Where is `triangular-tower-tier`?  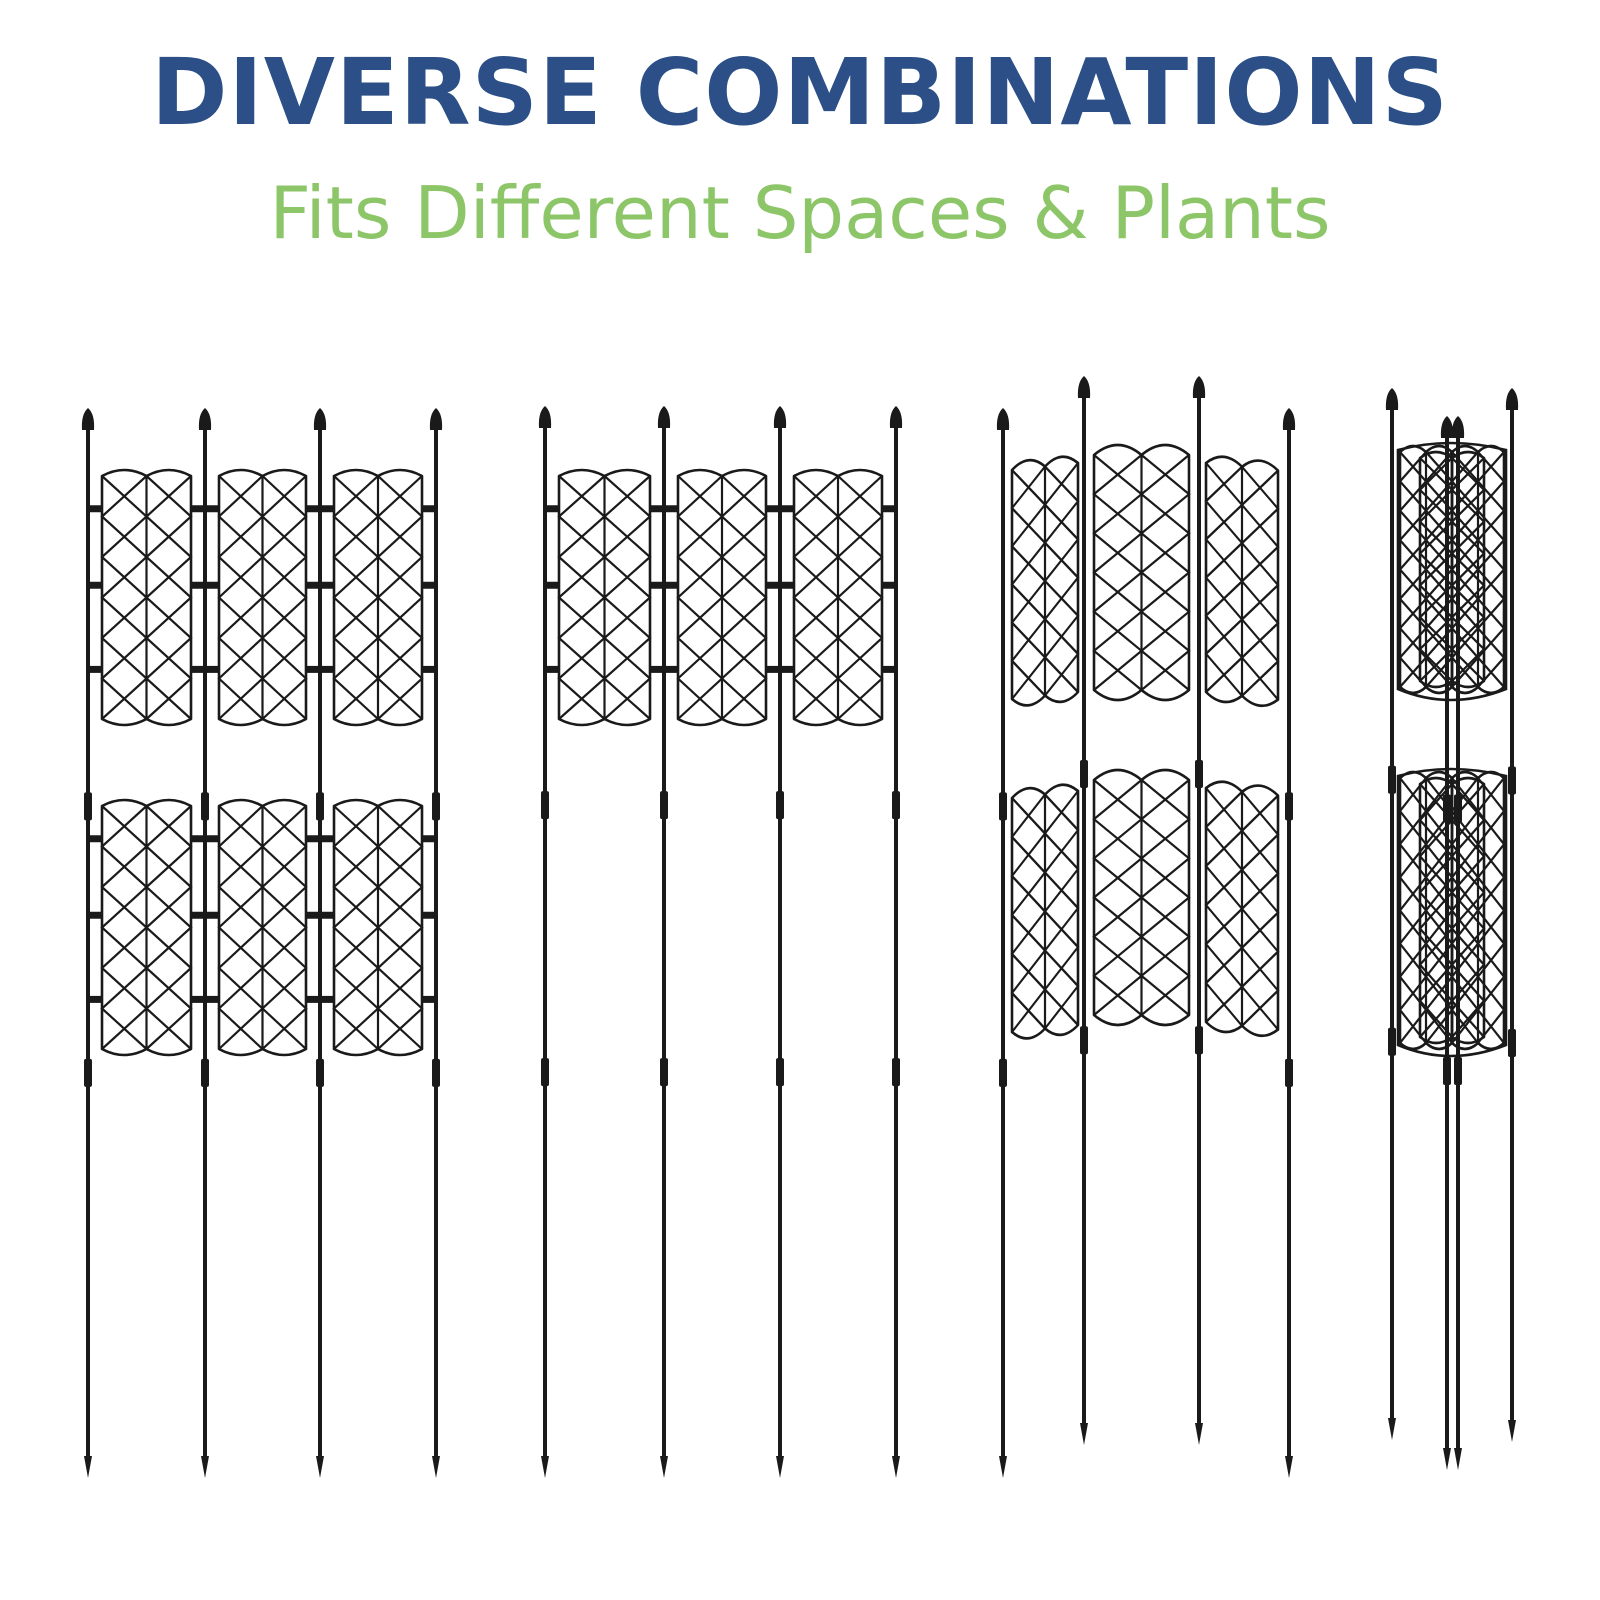 triangular-tower-tier is located at coordinates (1452, 912).